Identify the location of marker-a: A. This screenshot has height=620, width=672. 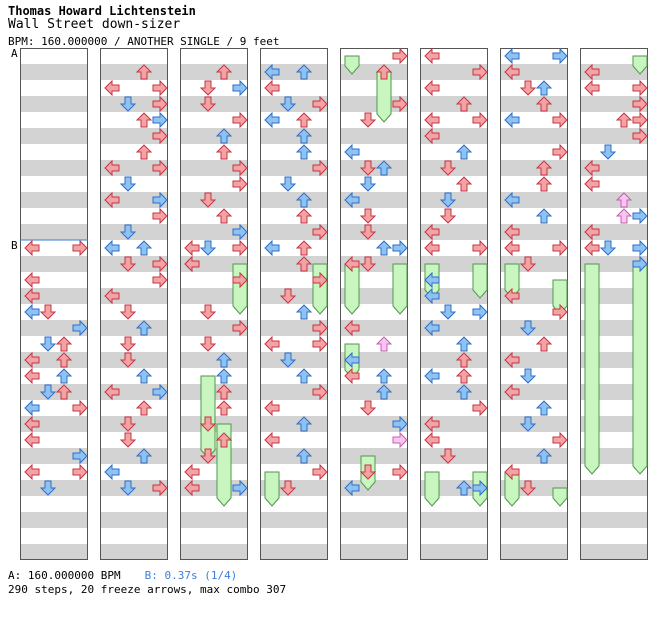
(14, 53).